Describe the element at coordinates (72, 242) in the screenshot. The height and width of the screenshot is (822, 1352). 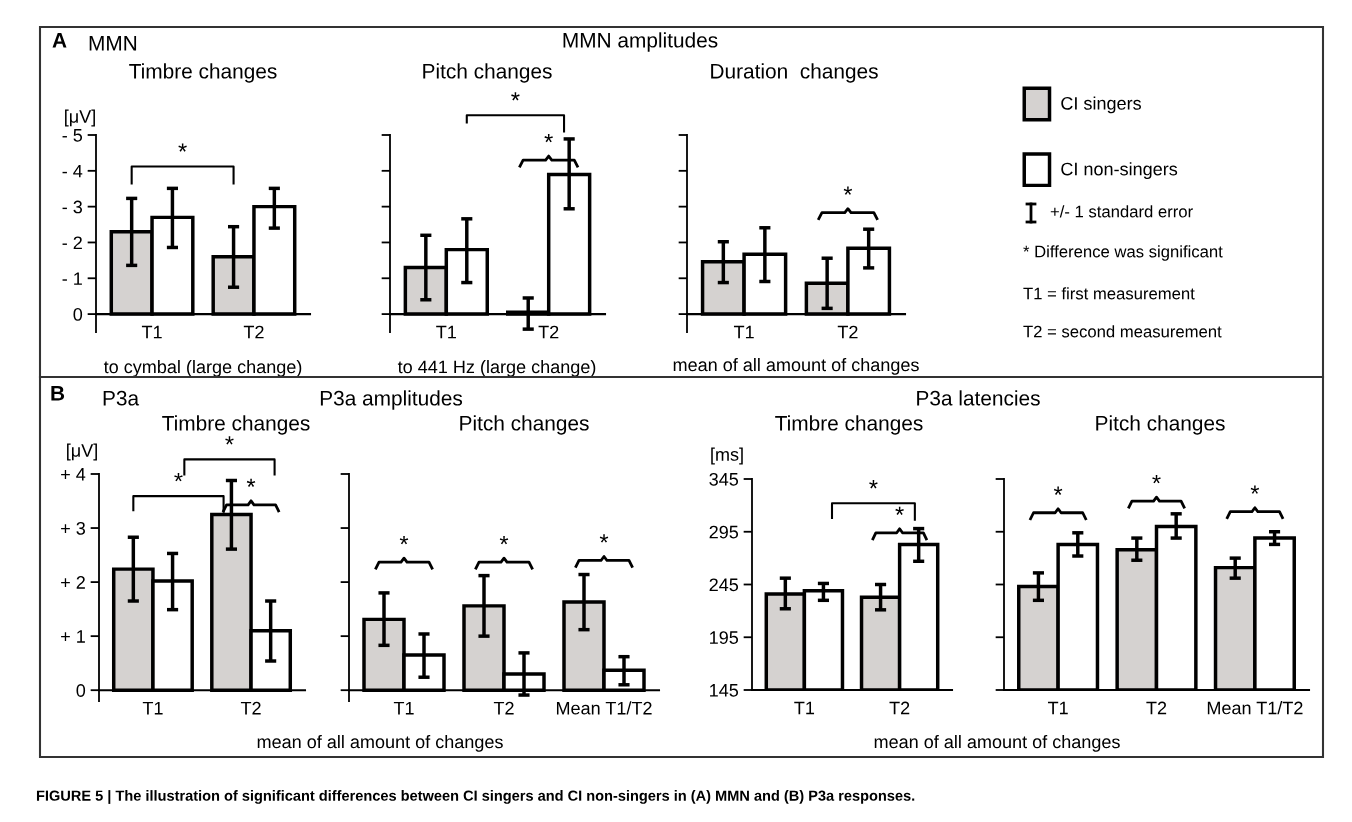
I see `y-tick-label: - 2` at that location.